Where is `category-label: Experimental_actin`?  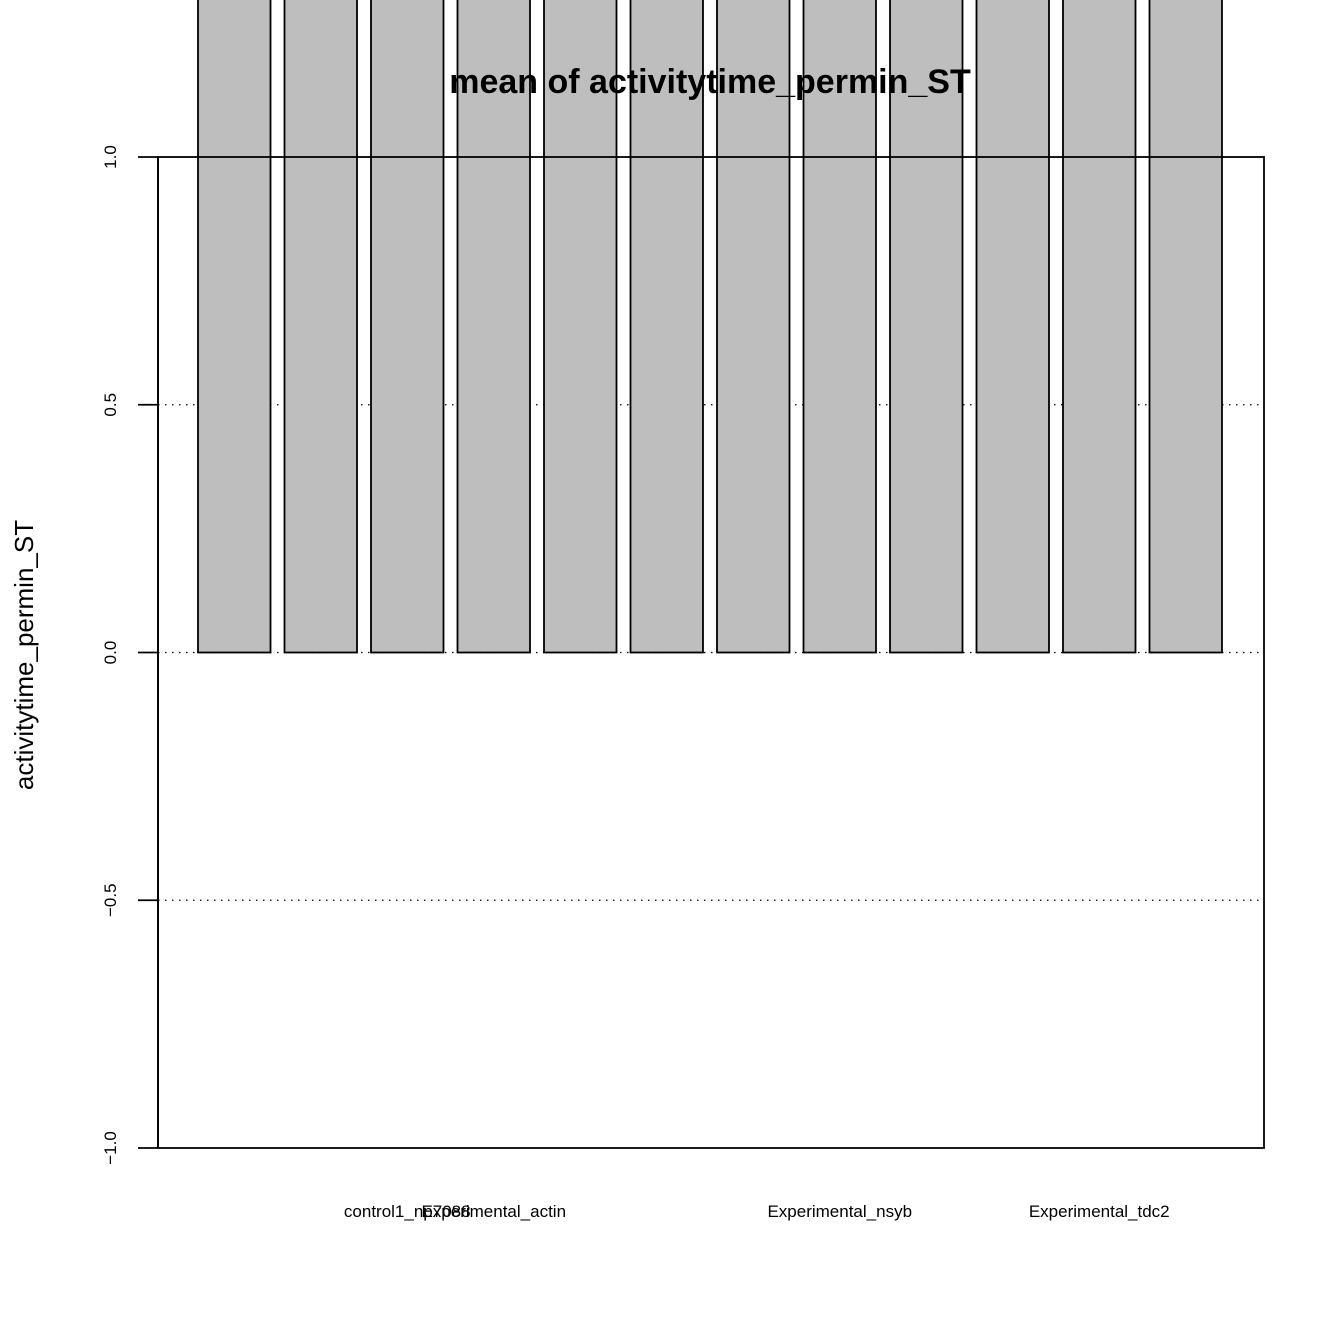 category-label: Experimental_actin is located at coordinates (493, 1211).